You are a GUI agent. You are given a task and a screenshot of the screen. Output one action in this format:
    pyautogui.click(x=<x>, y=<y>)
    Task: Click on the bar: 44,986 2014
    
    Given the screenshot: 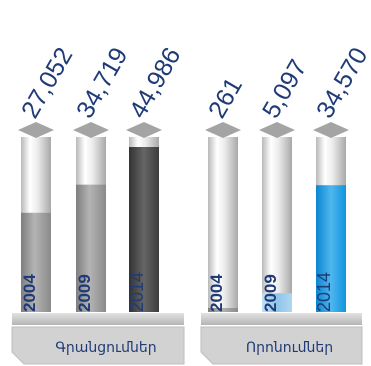 What is the action you would take?
    pyautogui.click(x=155, y=177)
    